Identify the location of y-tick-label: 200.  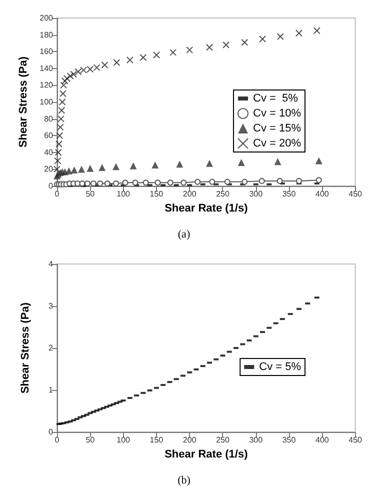
(47, 18).